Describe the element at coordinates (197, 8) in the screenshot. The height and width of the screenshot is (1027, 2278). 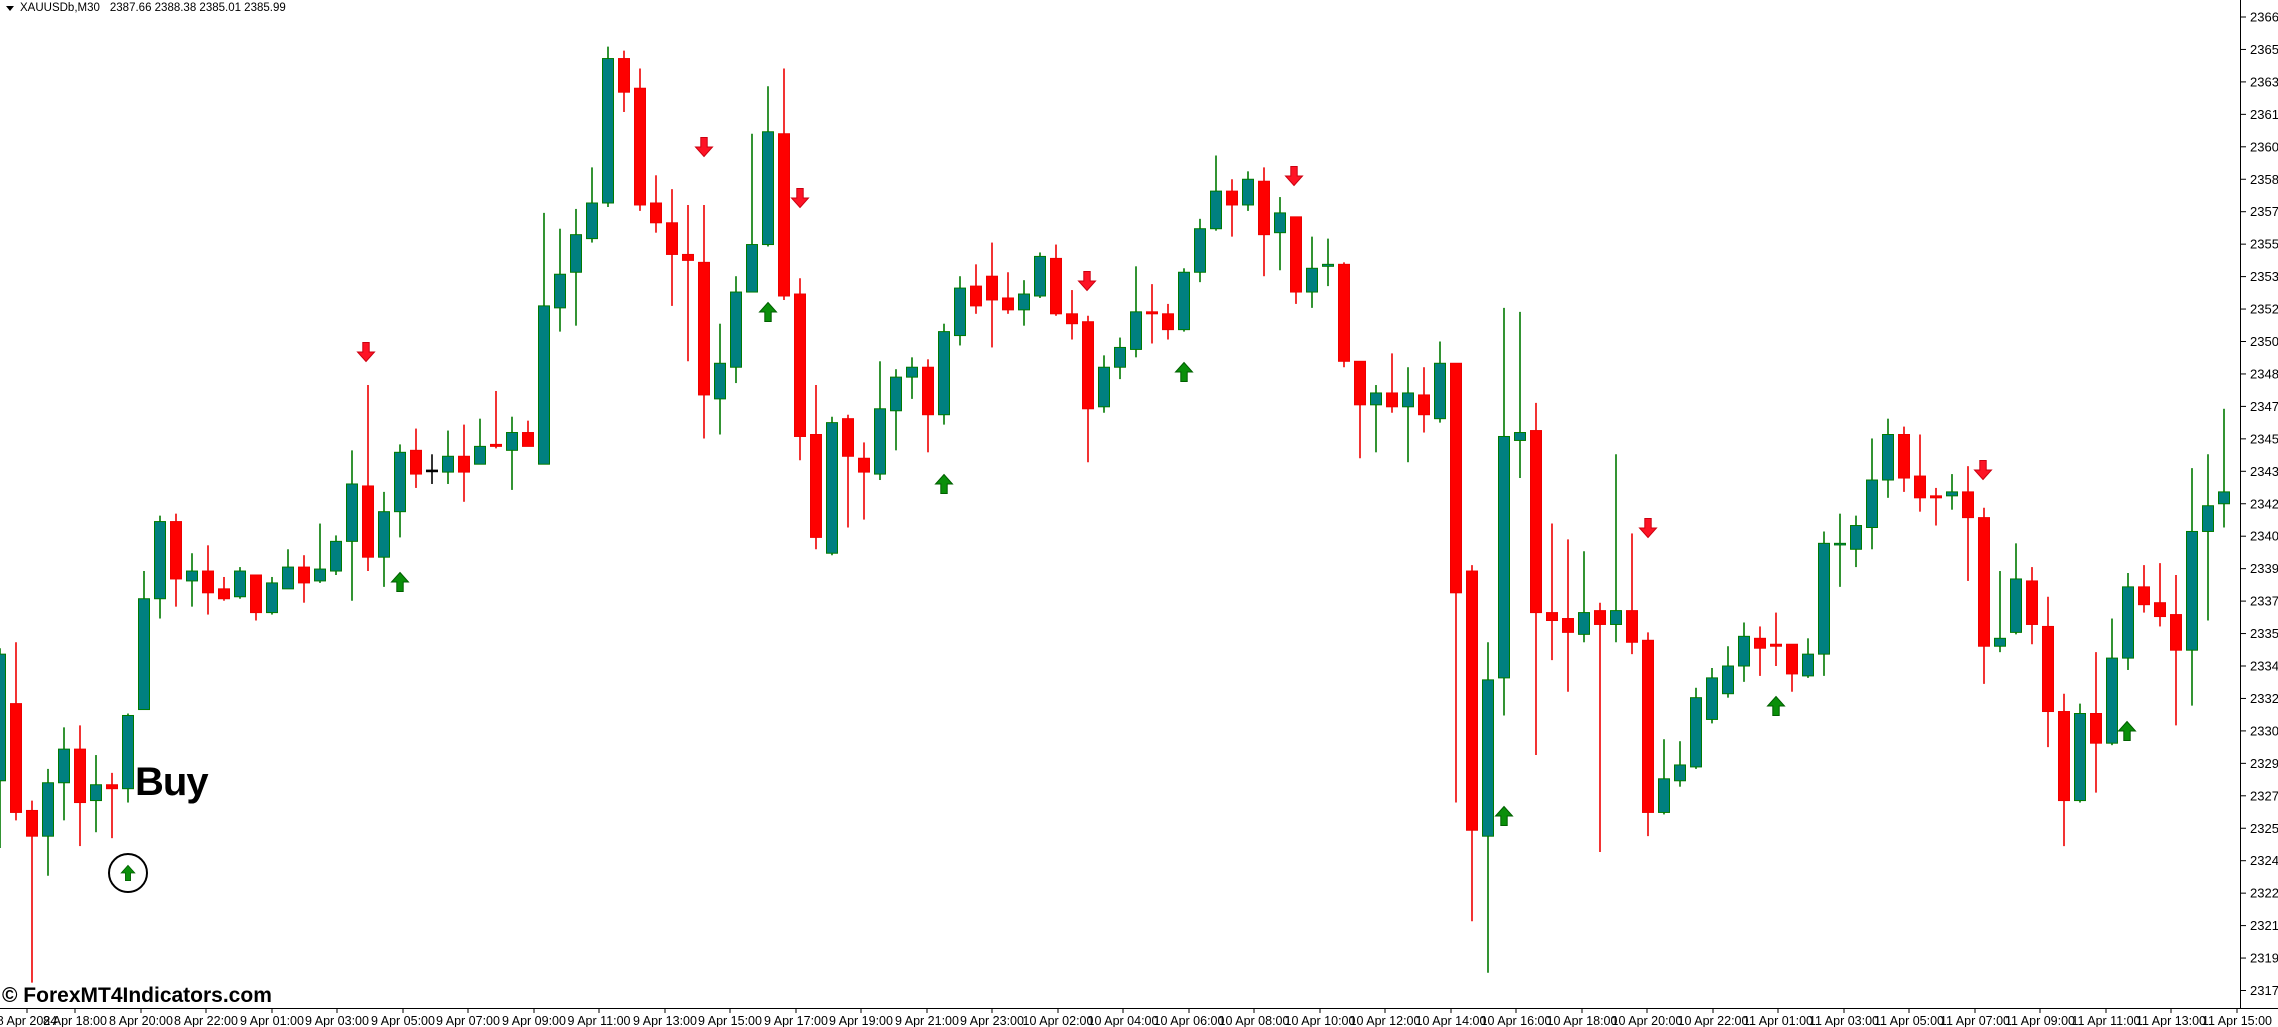
I see `chart-ohlc-values: 2387.66 2388.38 2385.01 2385.99` at that location.